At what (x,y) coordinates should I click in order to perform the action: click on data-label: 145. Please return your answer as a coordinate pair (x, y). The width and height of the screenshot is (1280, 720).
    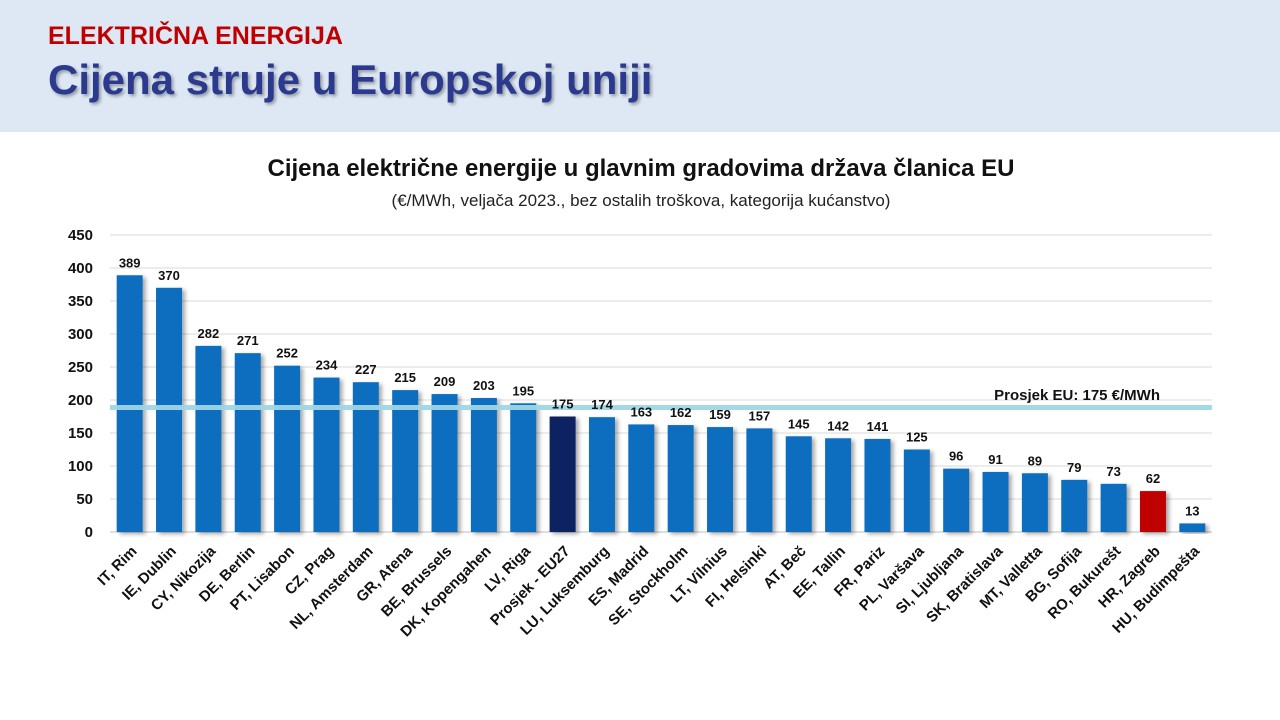
    Looking at the image, I should click on (799, 423).